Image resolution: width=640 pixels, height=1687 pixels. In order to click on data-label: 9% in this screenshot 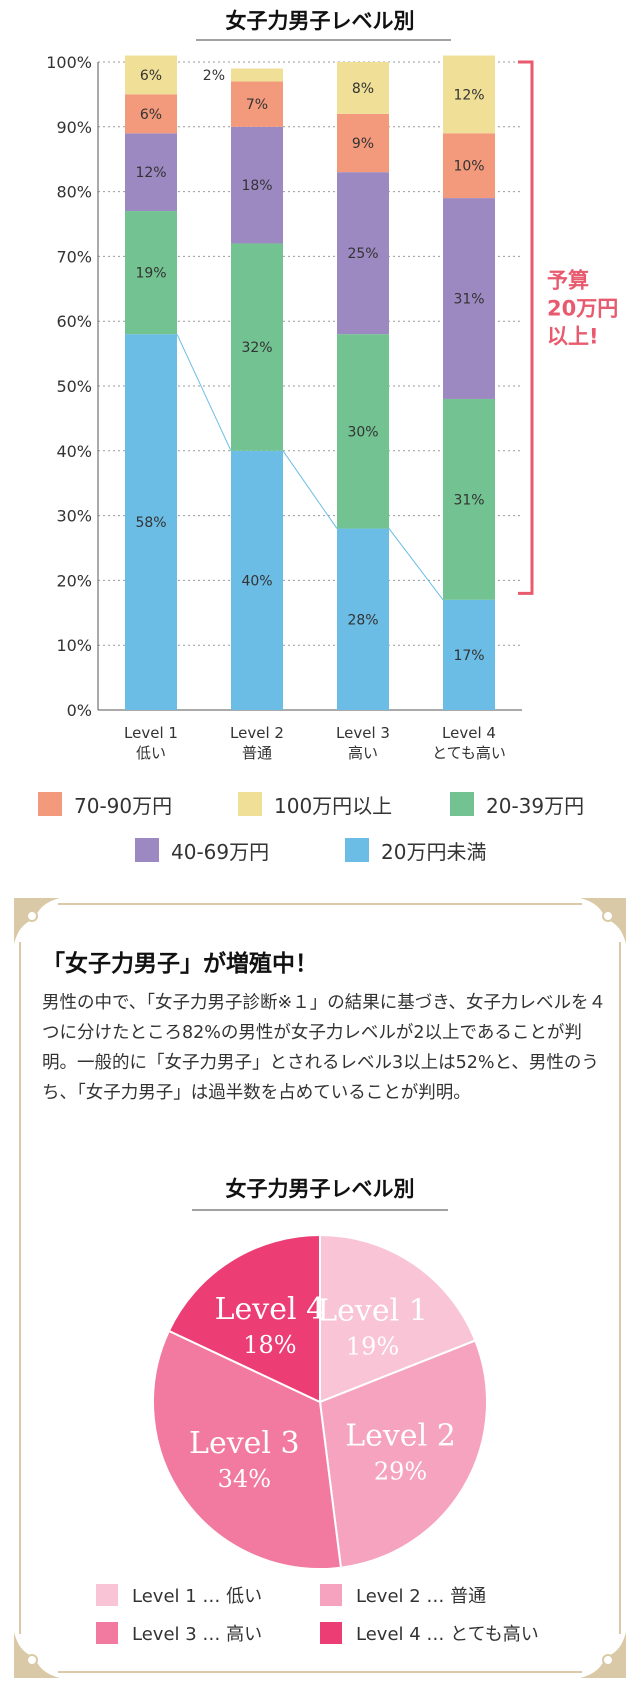, I will do `click(363, 144)`.